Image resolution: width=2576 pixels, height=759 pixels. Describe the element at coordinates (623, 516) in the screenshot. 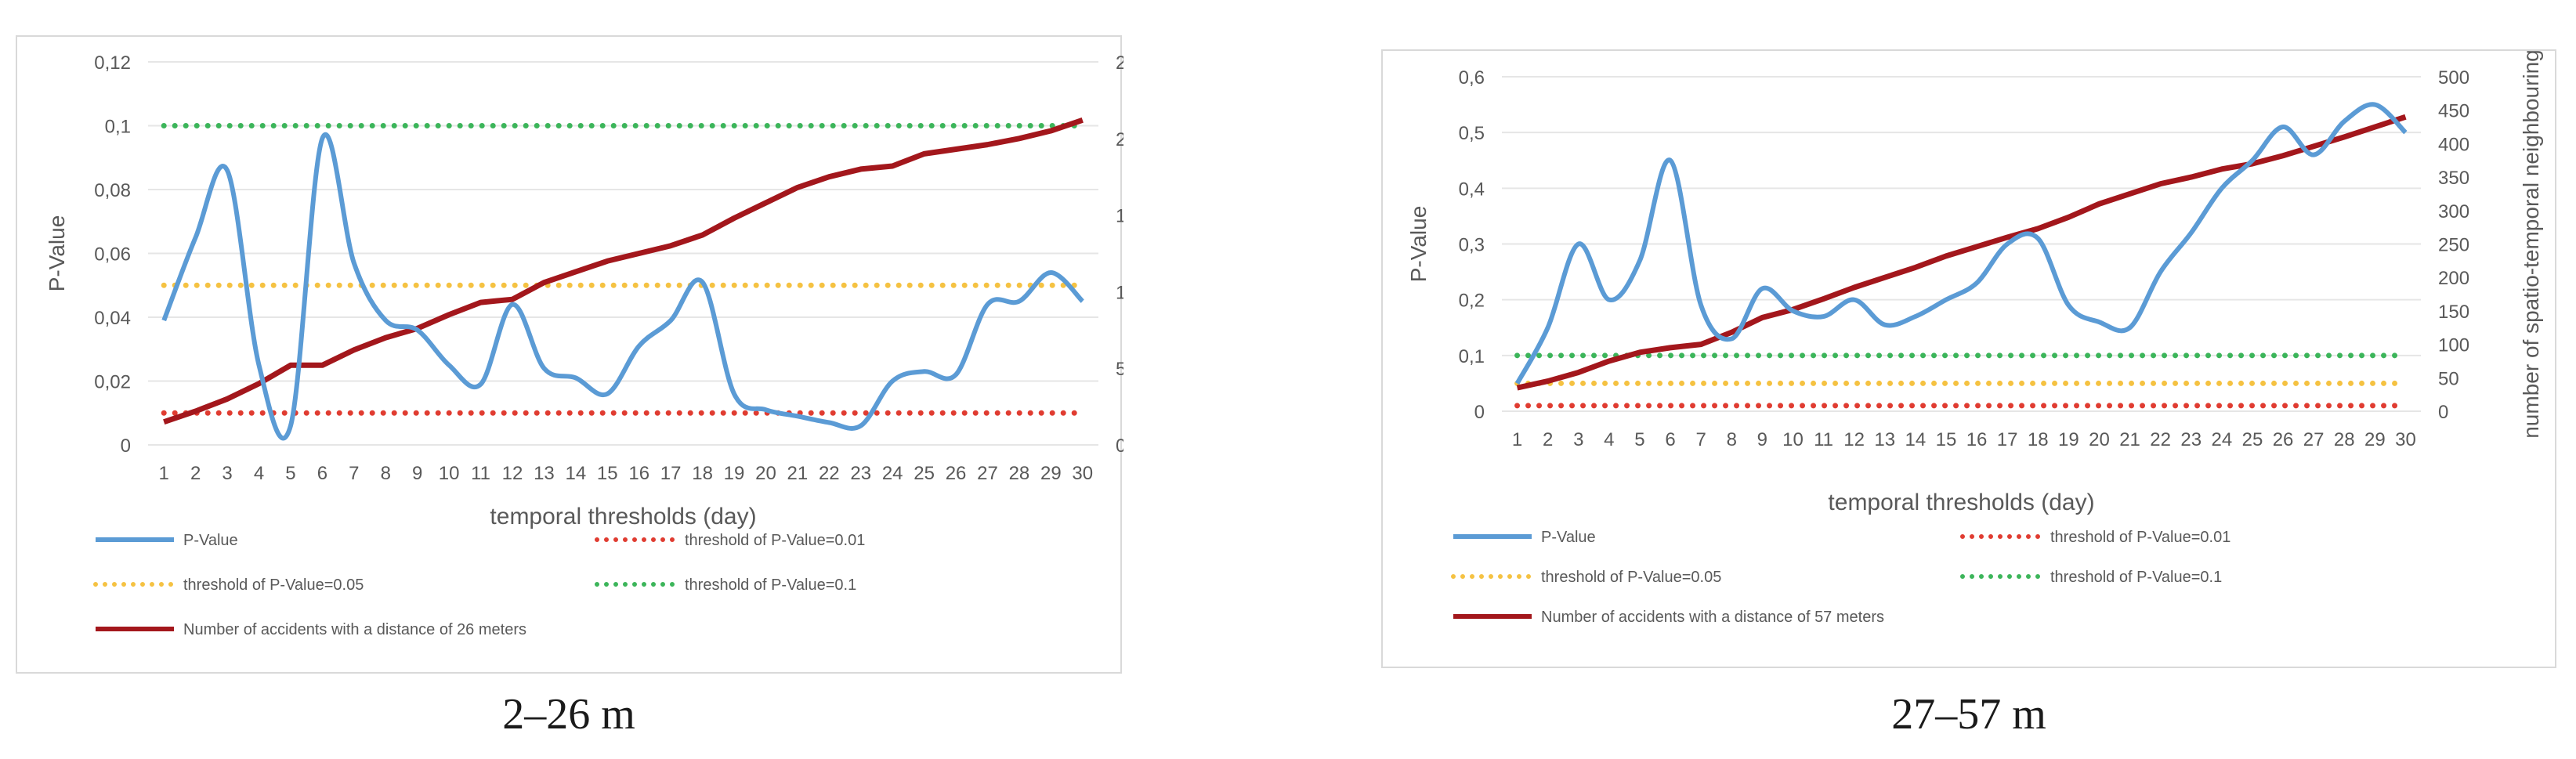

I see `left-x-axis-title: temporal thresholds (day)` at that location.